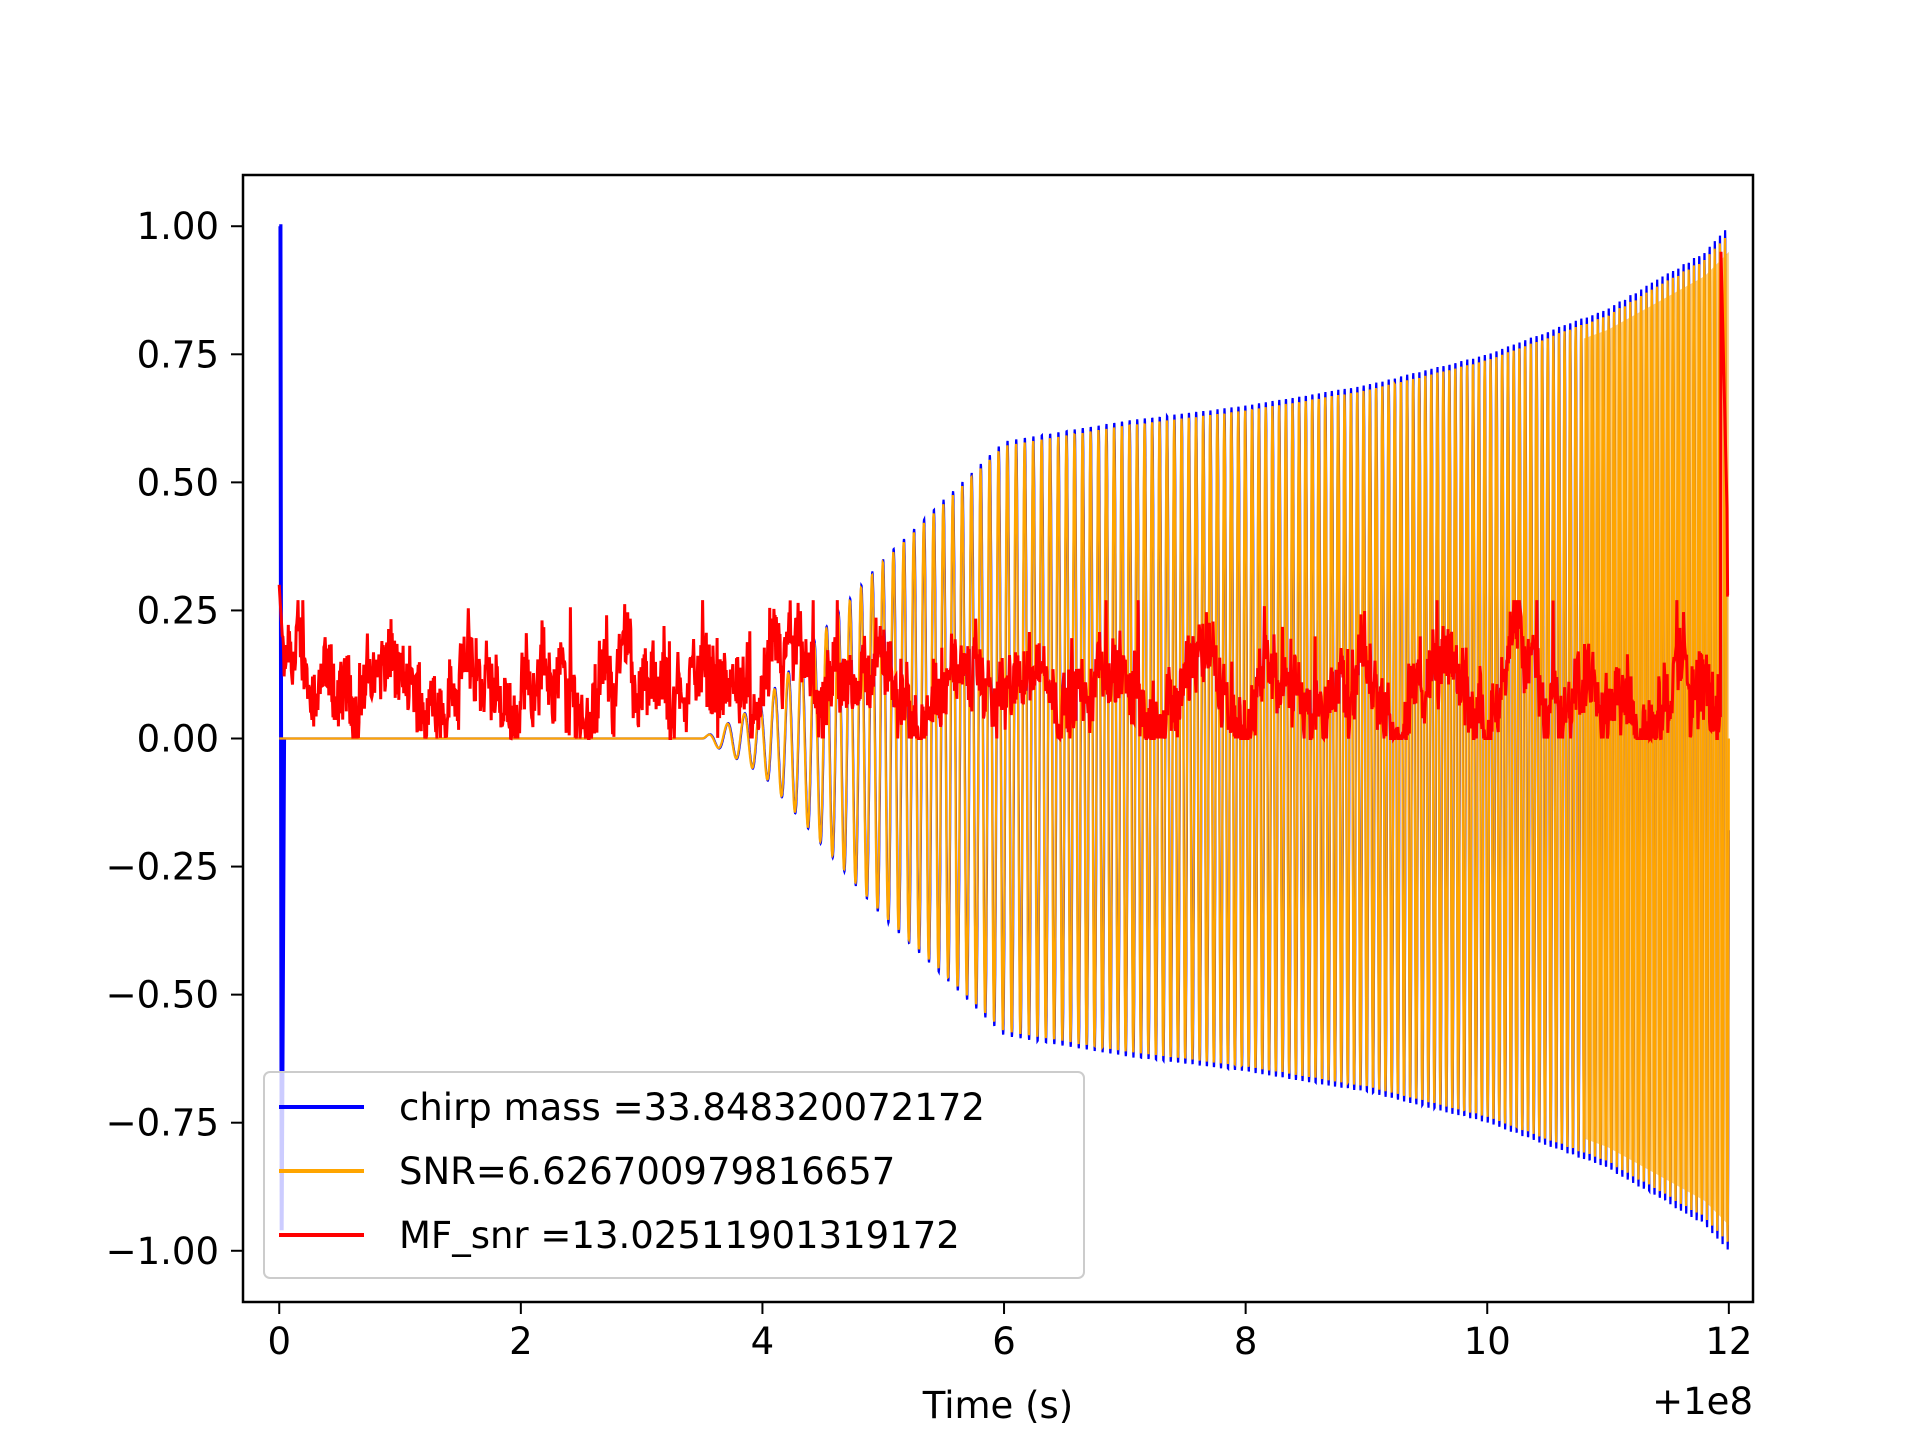 The image size is (1920, 1440). What do you see at coordinates (1487, 1341) in the screenshot?
I see `x-tick-label: 10` at bounding box center [1487, 1341].